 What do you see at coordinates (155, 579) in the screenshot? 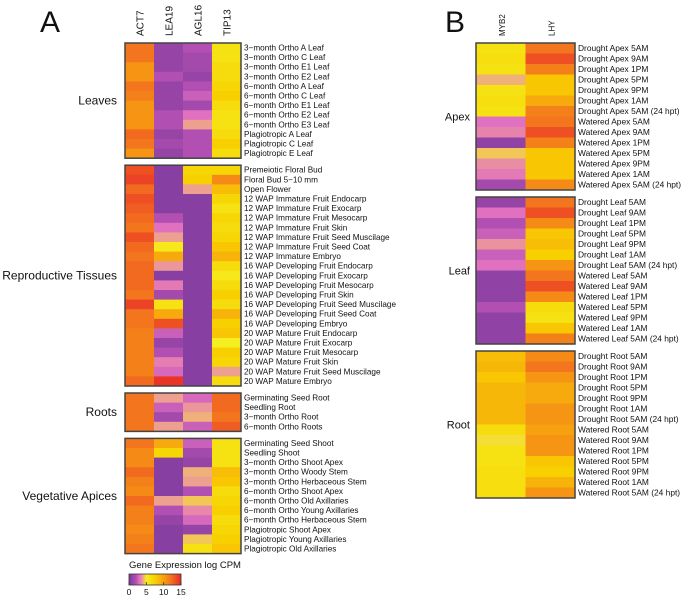
I see `legend-colorbar` at bounding box center [155, 579].